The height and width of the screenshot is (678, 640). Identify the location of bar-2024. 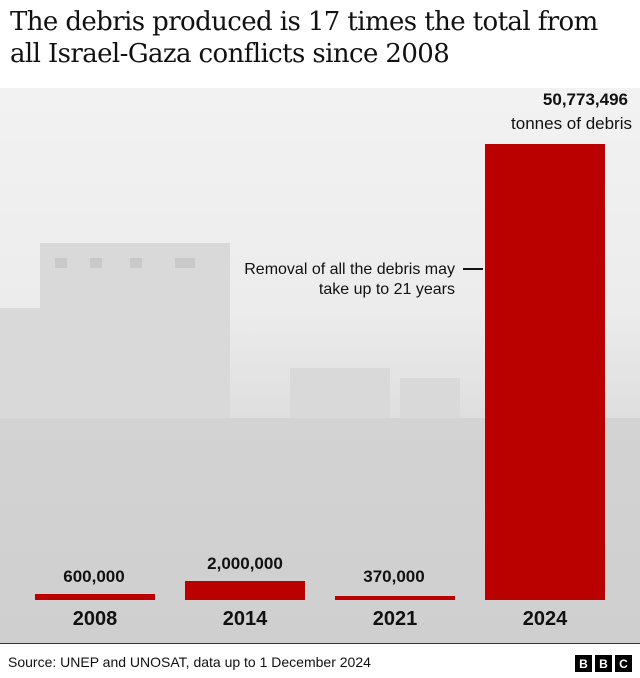
(545, 372).